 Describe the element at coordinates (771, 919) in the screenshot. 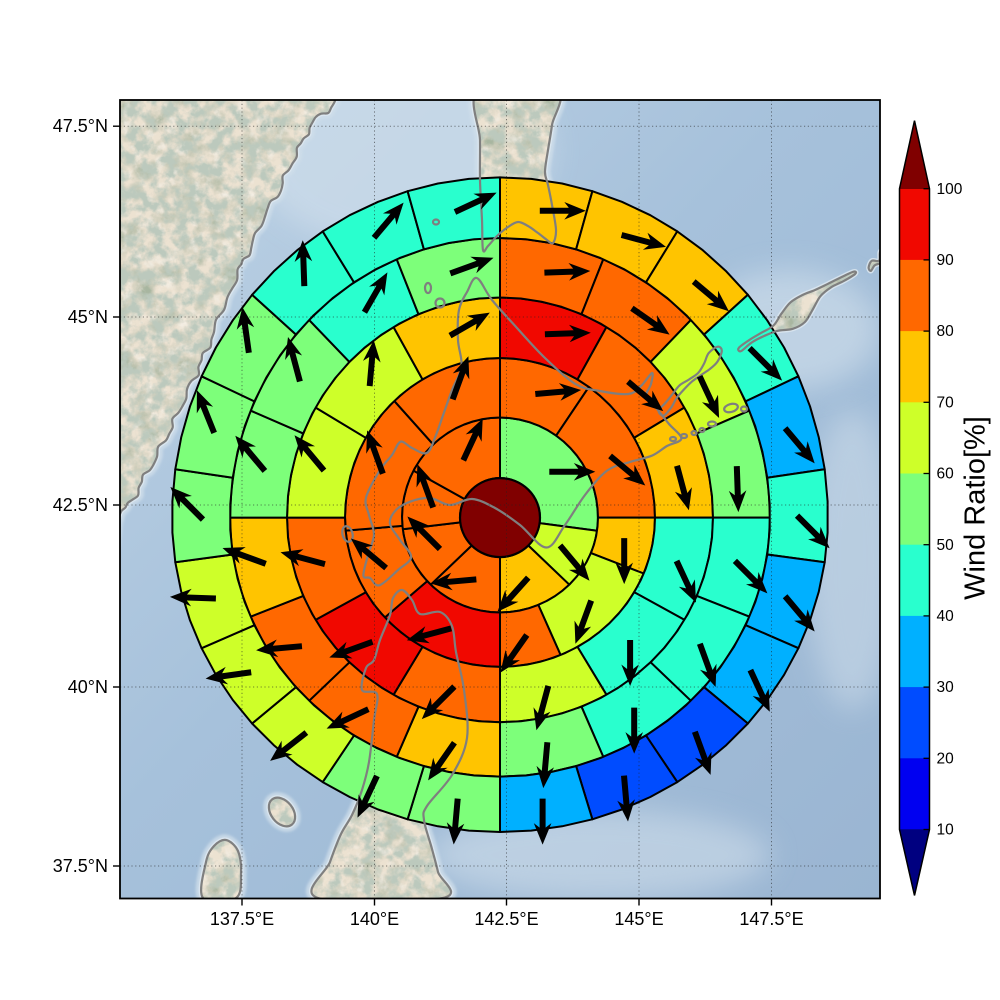

I see `svg-text: 147.5°E` at that location.